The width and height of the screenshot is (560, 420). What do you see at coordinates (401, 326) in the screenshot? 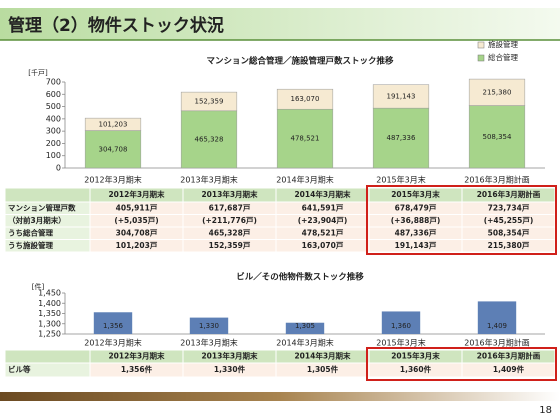
I see `value-label: 1,360` at bounding box center [401, 326].